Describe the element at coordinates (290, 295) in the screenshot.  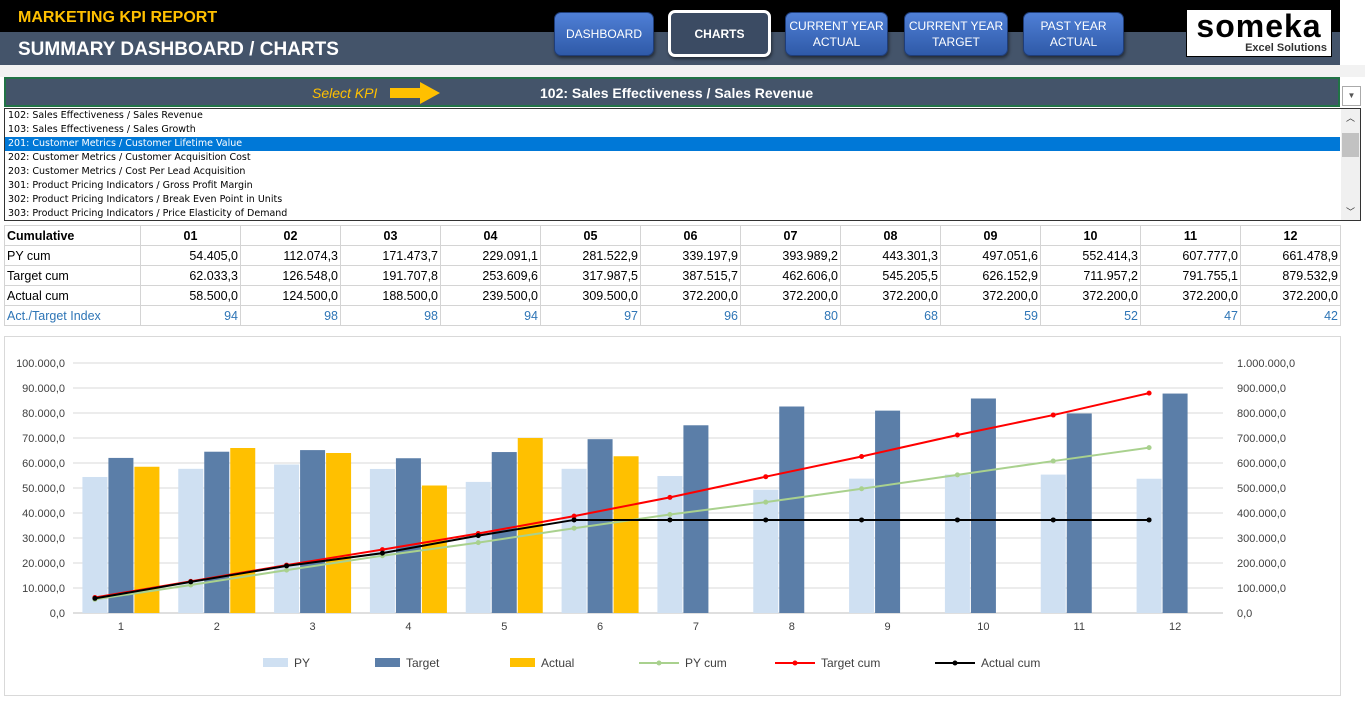
I see `table-cell: 124.500,0` at that location.